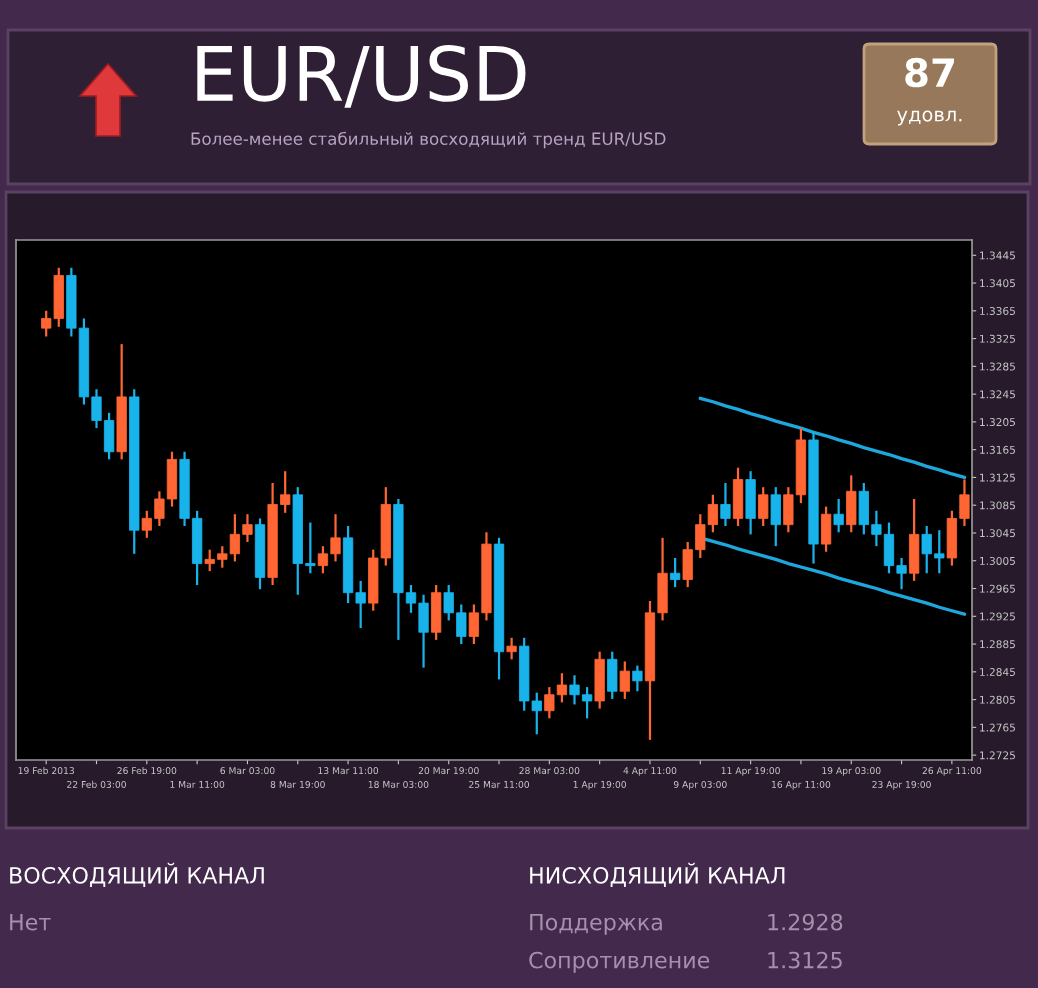 Image resolution: width=1038 pixels, height=988 pixels. I want to click on text: ВОСХОДЯЩИЙ КАНАЛ, so click(137, 874).